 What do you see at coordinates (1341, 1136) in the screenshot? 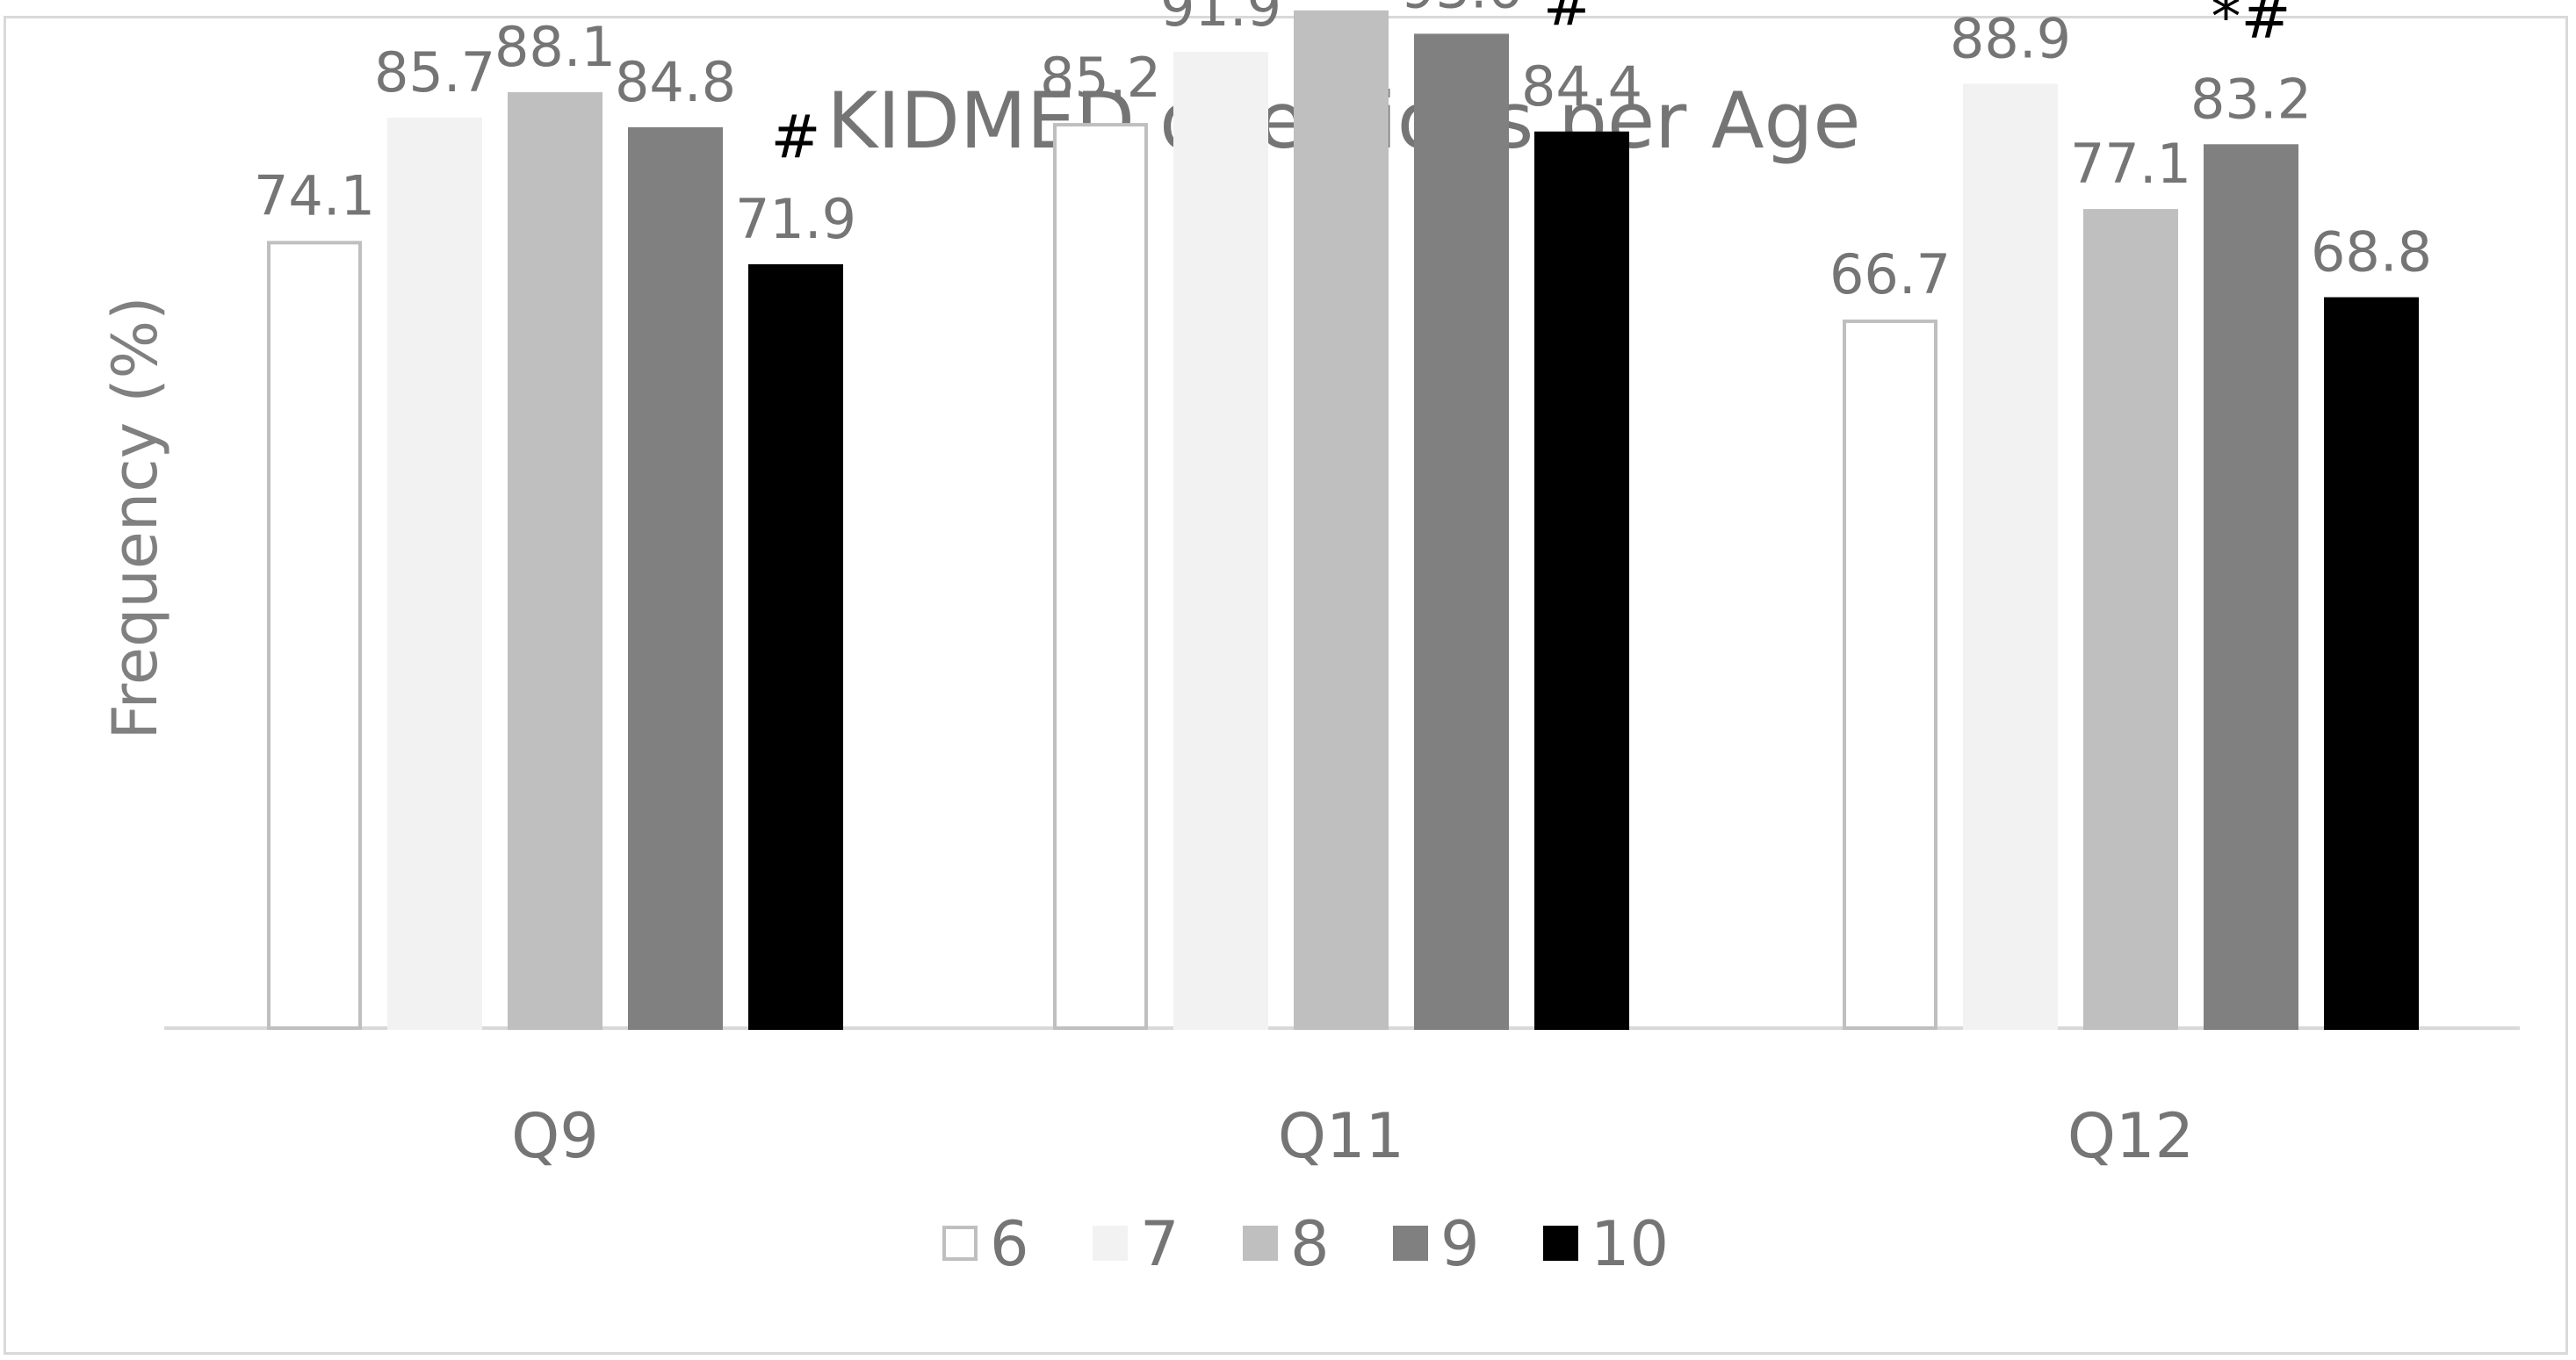
I see `x-tick-label: Q11` at bounding box center [1341, 1136].